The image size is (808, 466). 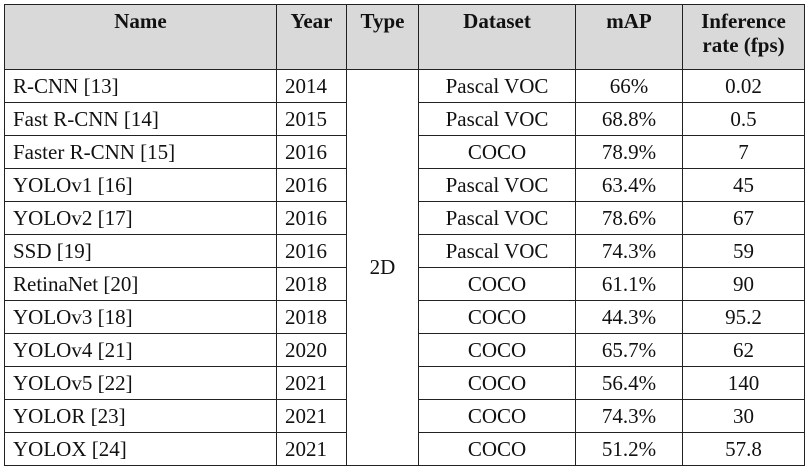 What do you see at coordinates (629, 284) in the screenshot?
I see `cell-map: 61.1%` at bounding box center [629, 284].